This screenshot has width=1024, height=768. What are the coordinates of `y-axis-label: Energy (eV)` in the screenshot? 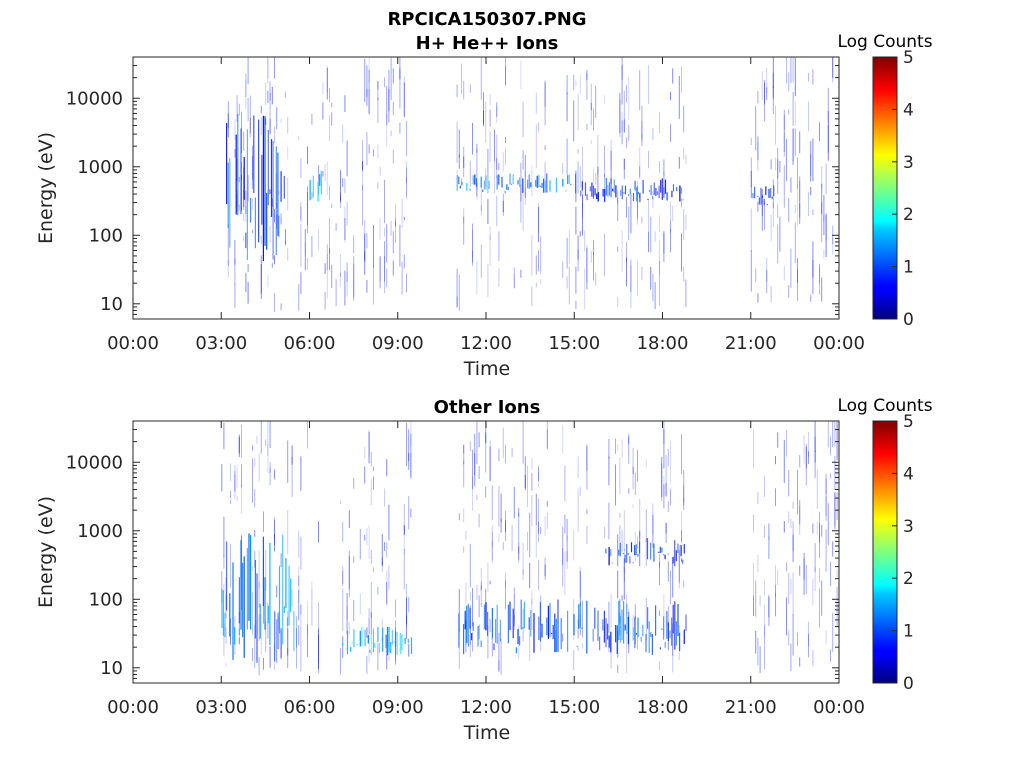 It's located at (46, 188).